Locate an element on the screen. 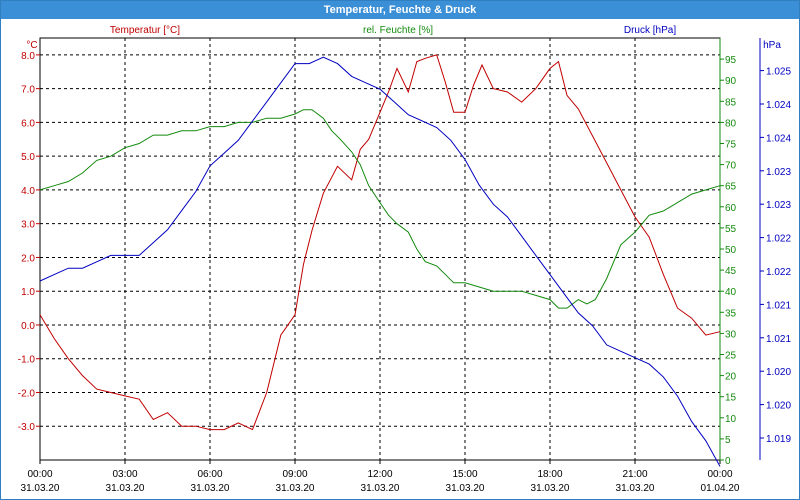  x-tick-time-label: 18:00 is located at coordinates (549, 474).